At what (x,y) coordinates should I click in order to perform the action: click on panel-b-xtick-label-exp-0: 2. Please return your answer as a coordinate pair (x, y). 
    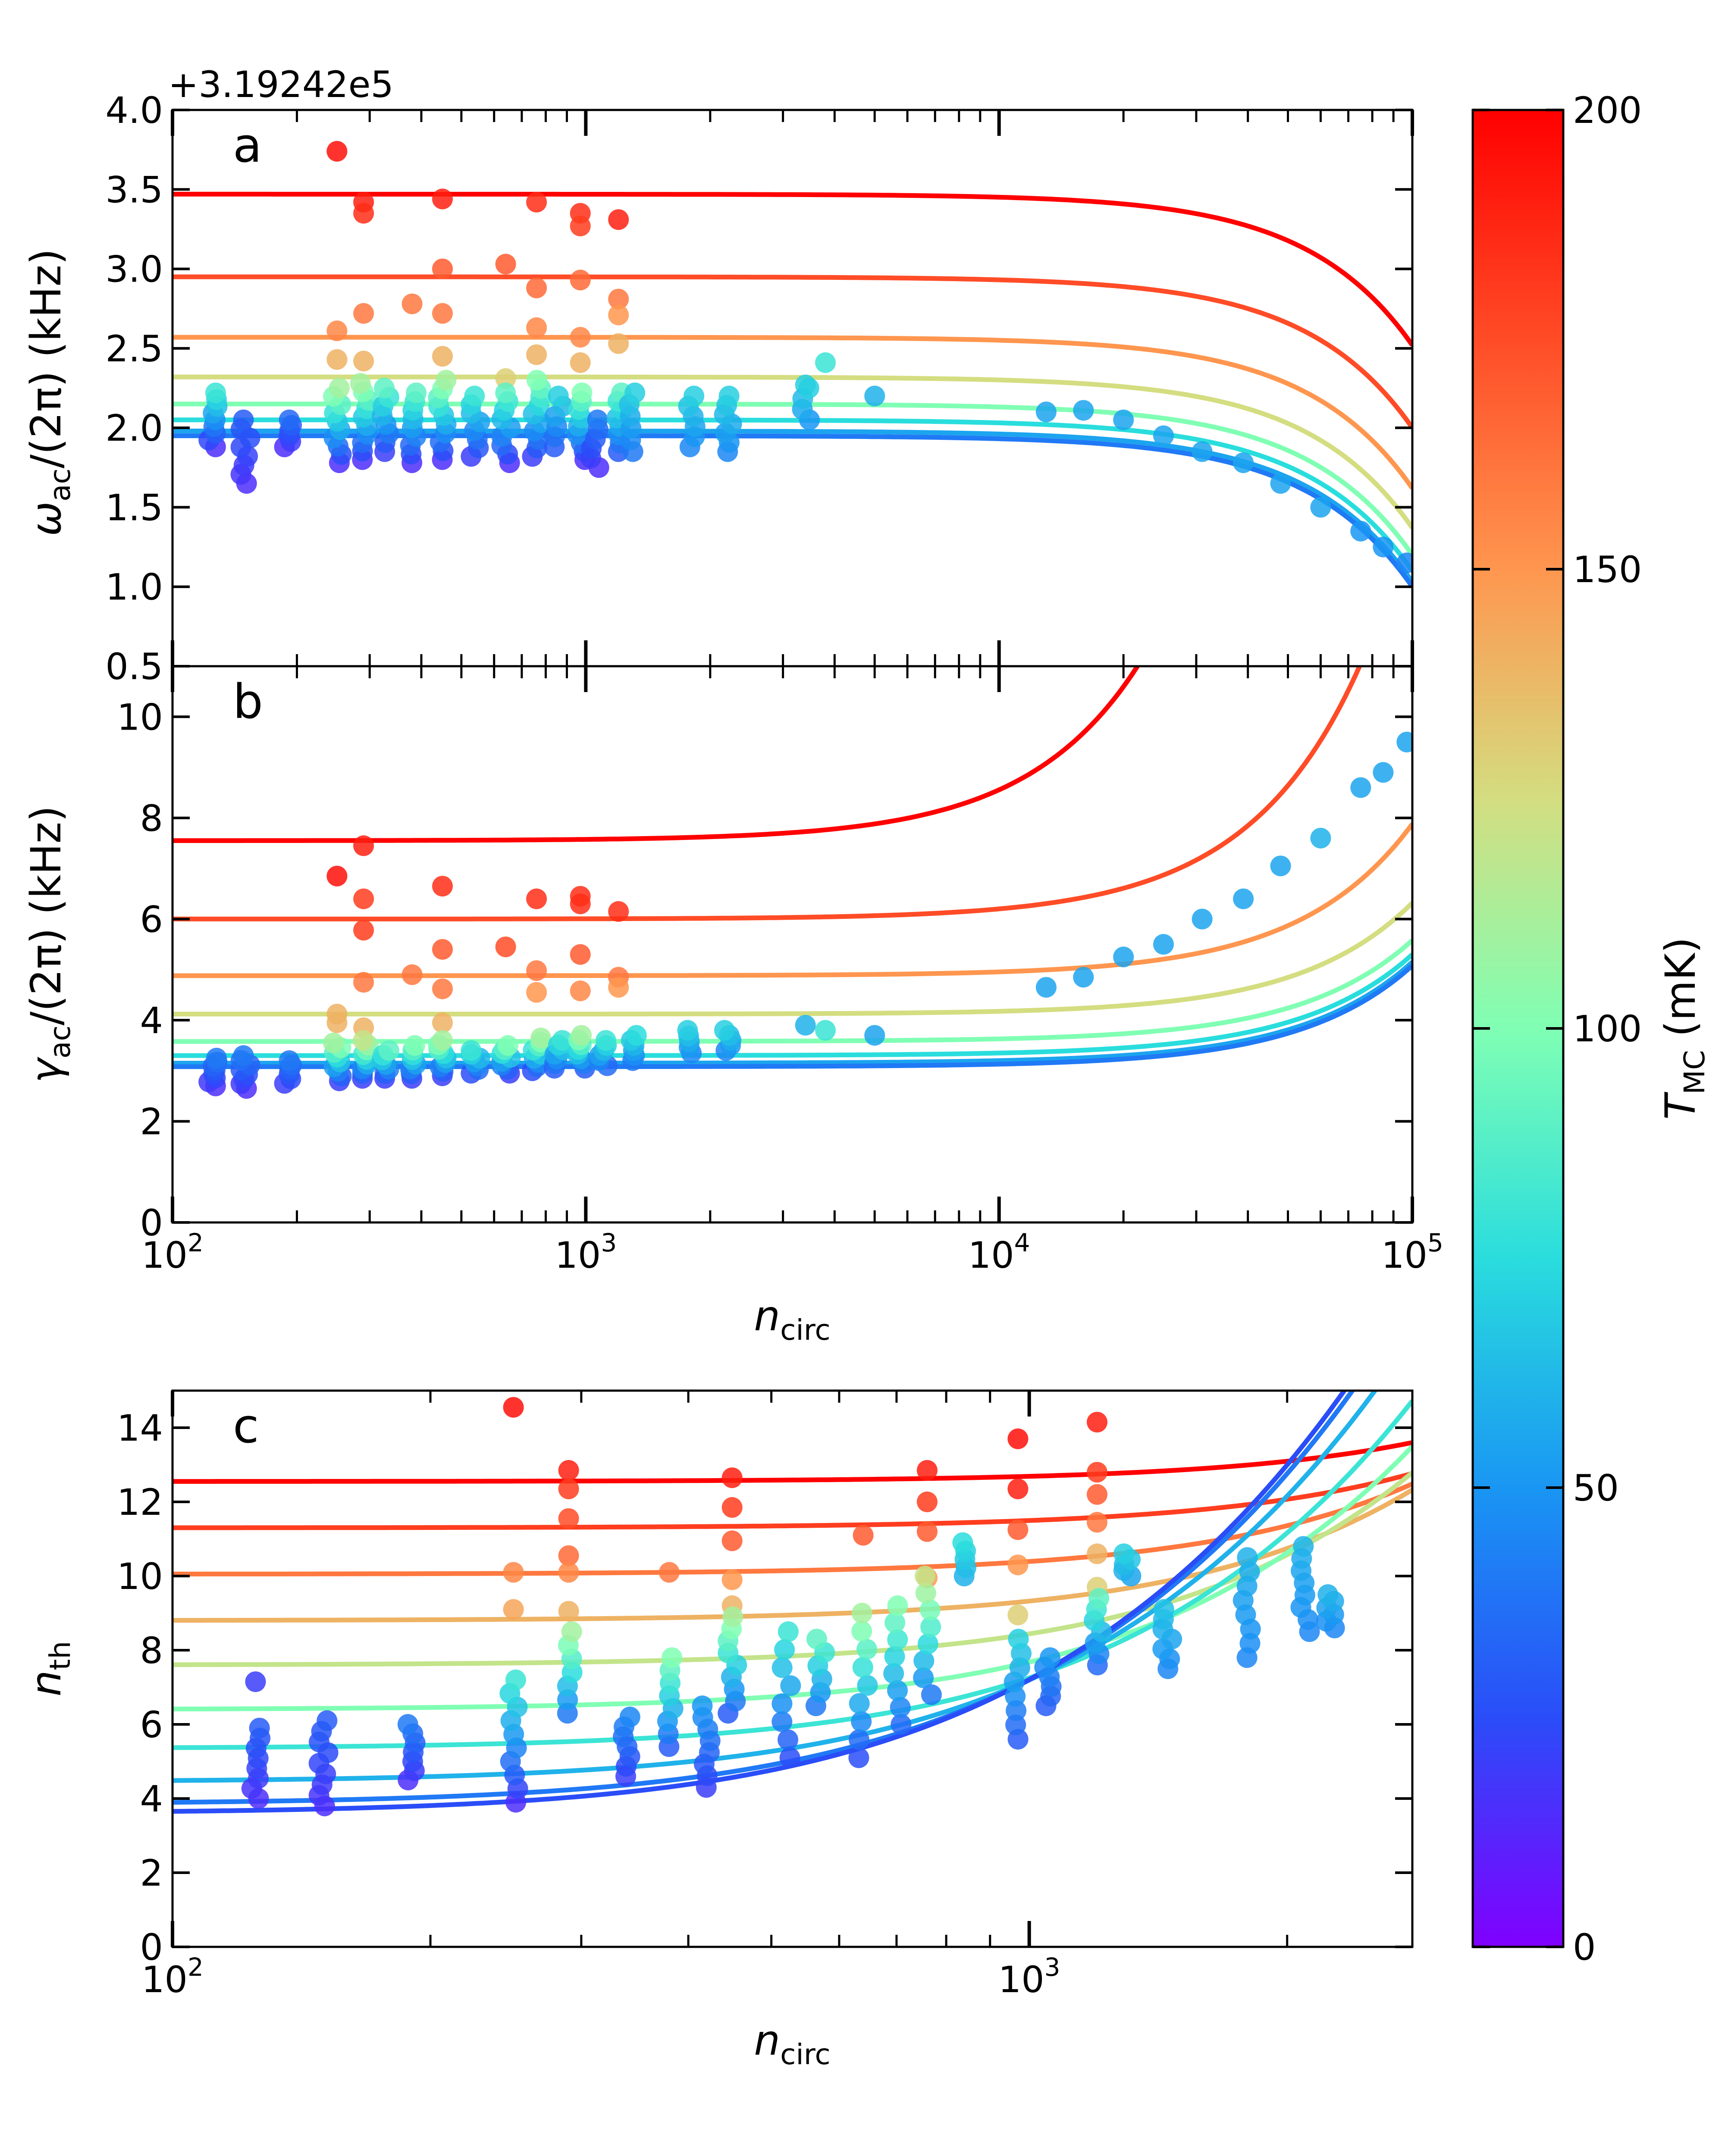
    Looking at the image, I should click on (196, 1242).